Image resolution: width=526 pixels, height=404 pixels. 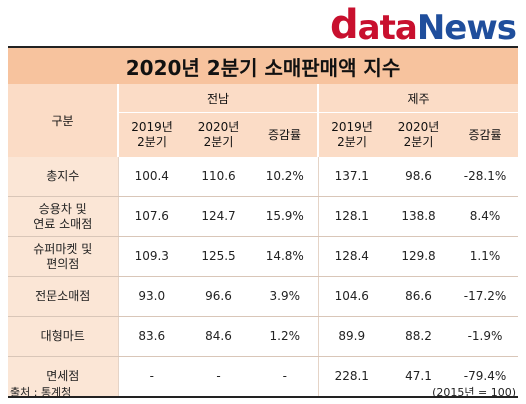 I want to click on value-cell: -28.1%, so click(x=485, y=177).